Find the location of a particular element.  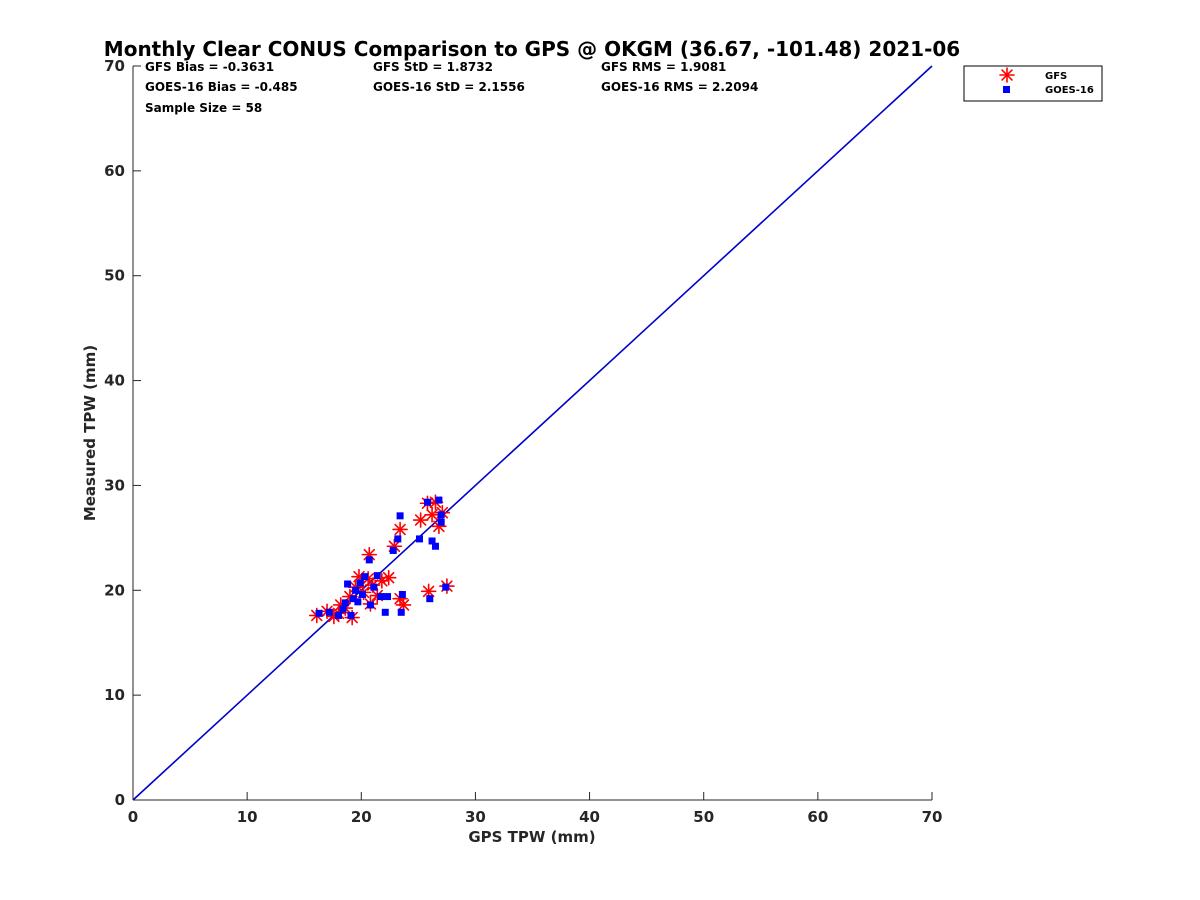

x-tick-label: 20 is located at coordinates (361, 817).